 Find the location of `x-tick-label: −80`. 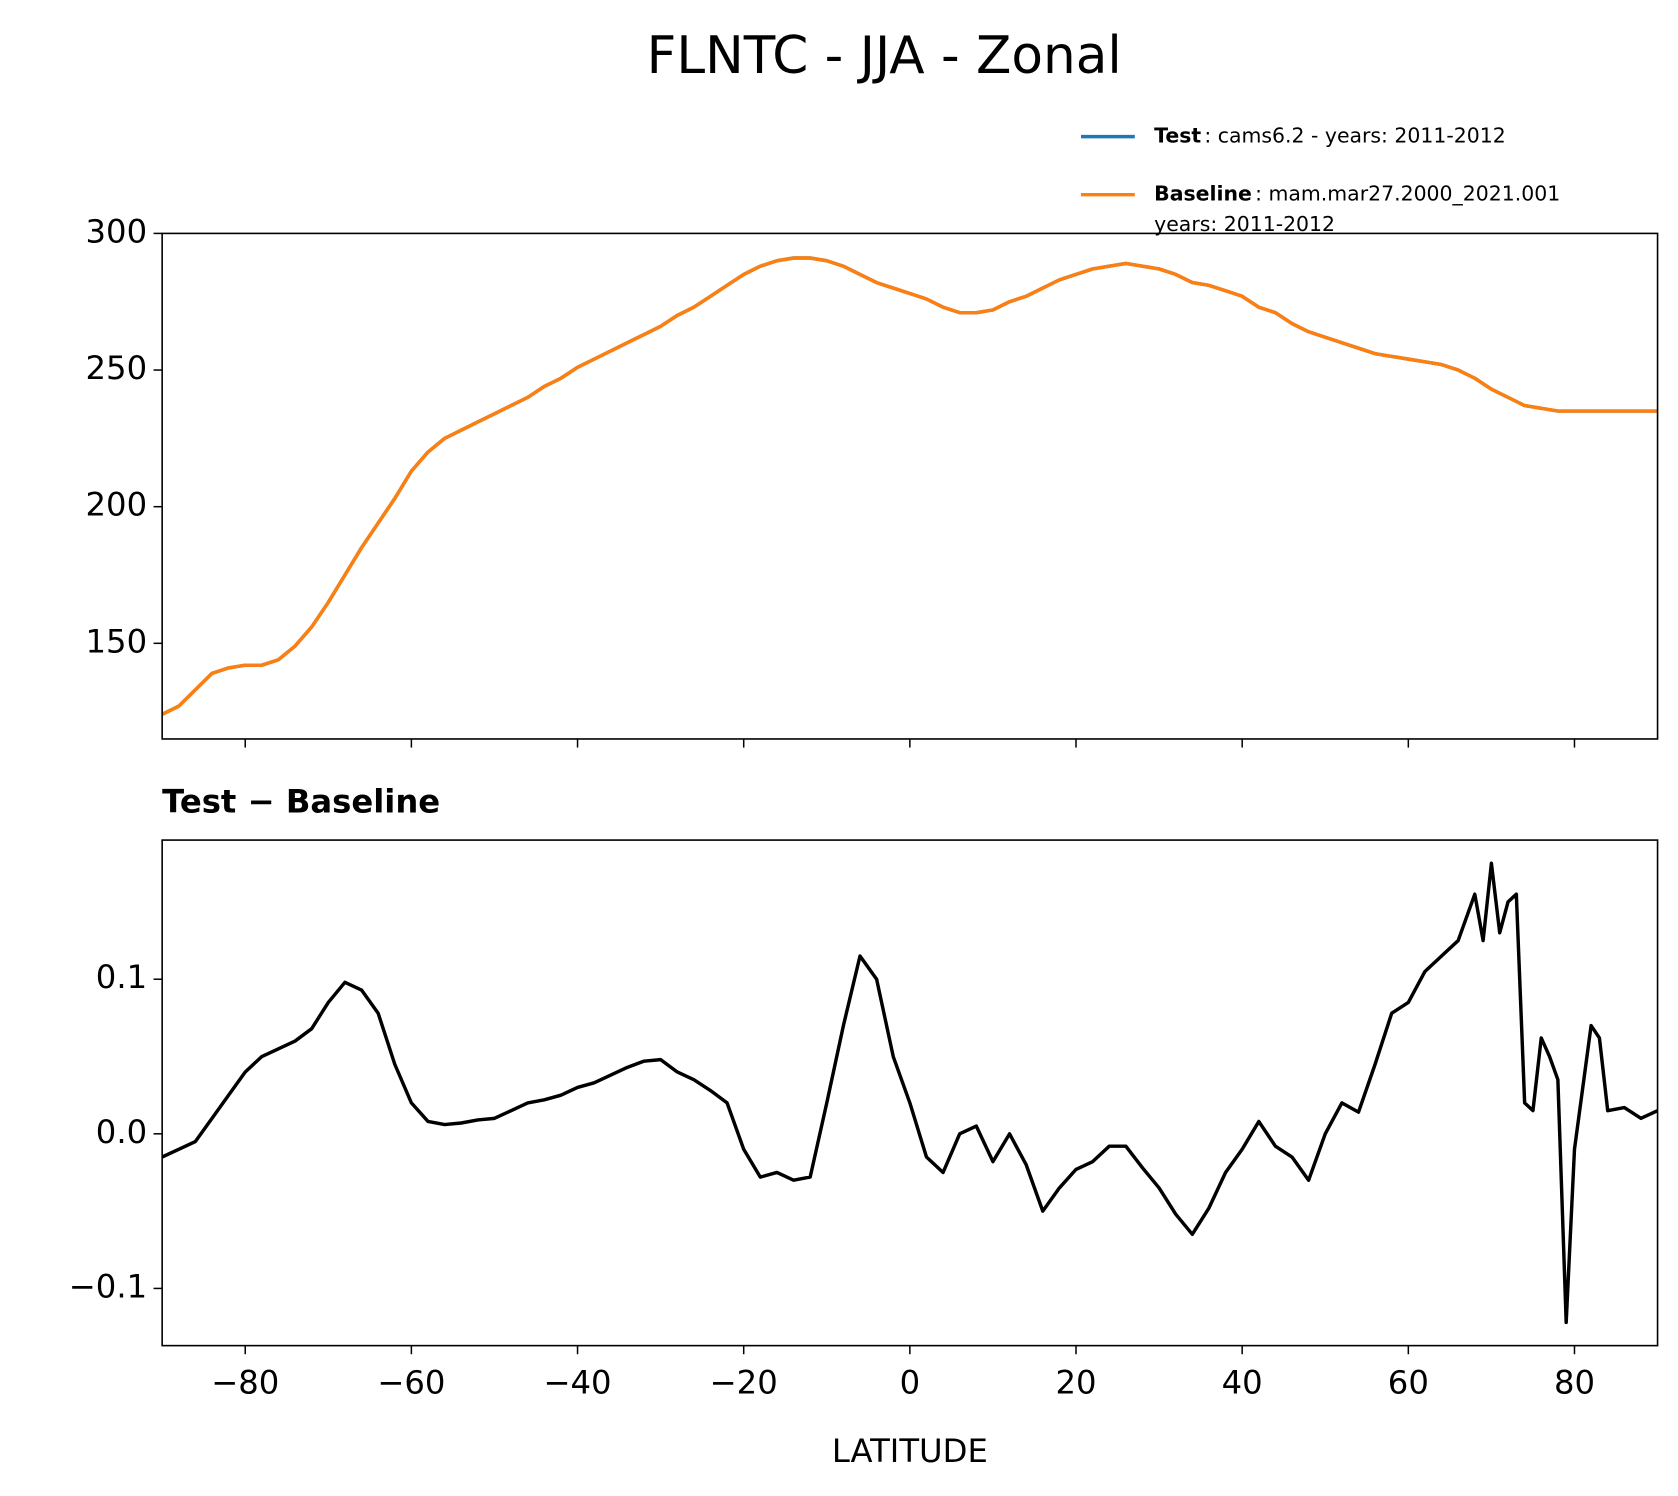

x-tick-label: −80 is located at coordinates (245, 1382).